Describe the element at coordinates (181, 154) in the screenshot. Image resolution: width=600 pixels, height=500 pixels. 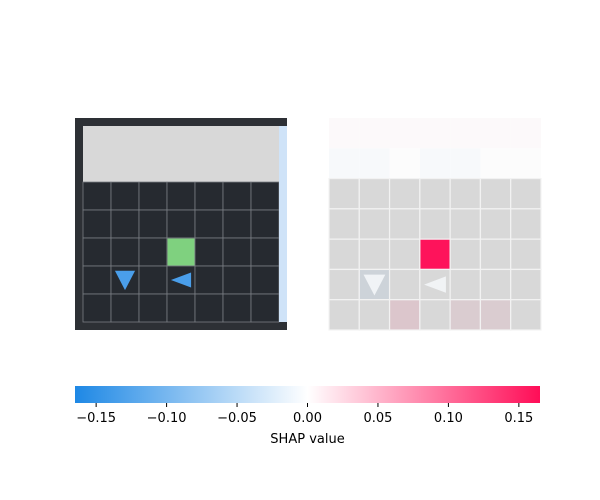
I see `unseen-region` at that location.